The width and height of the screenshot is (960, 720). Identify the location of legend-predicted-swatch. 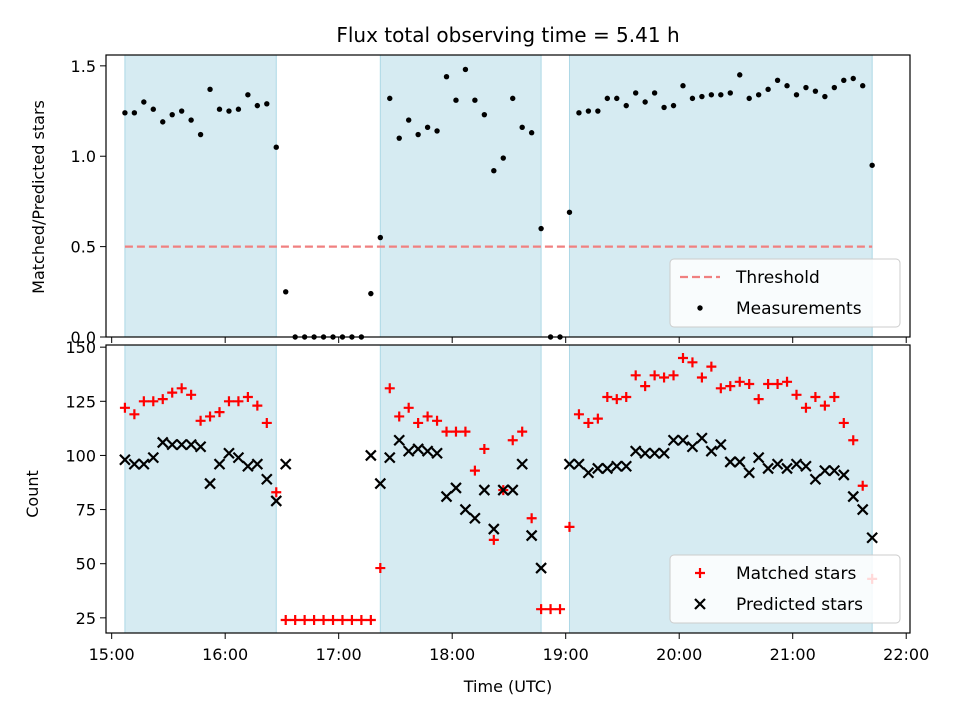
(700, 604).